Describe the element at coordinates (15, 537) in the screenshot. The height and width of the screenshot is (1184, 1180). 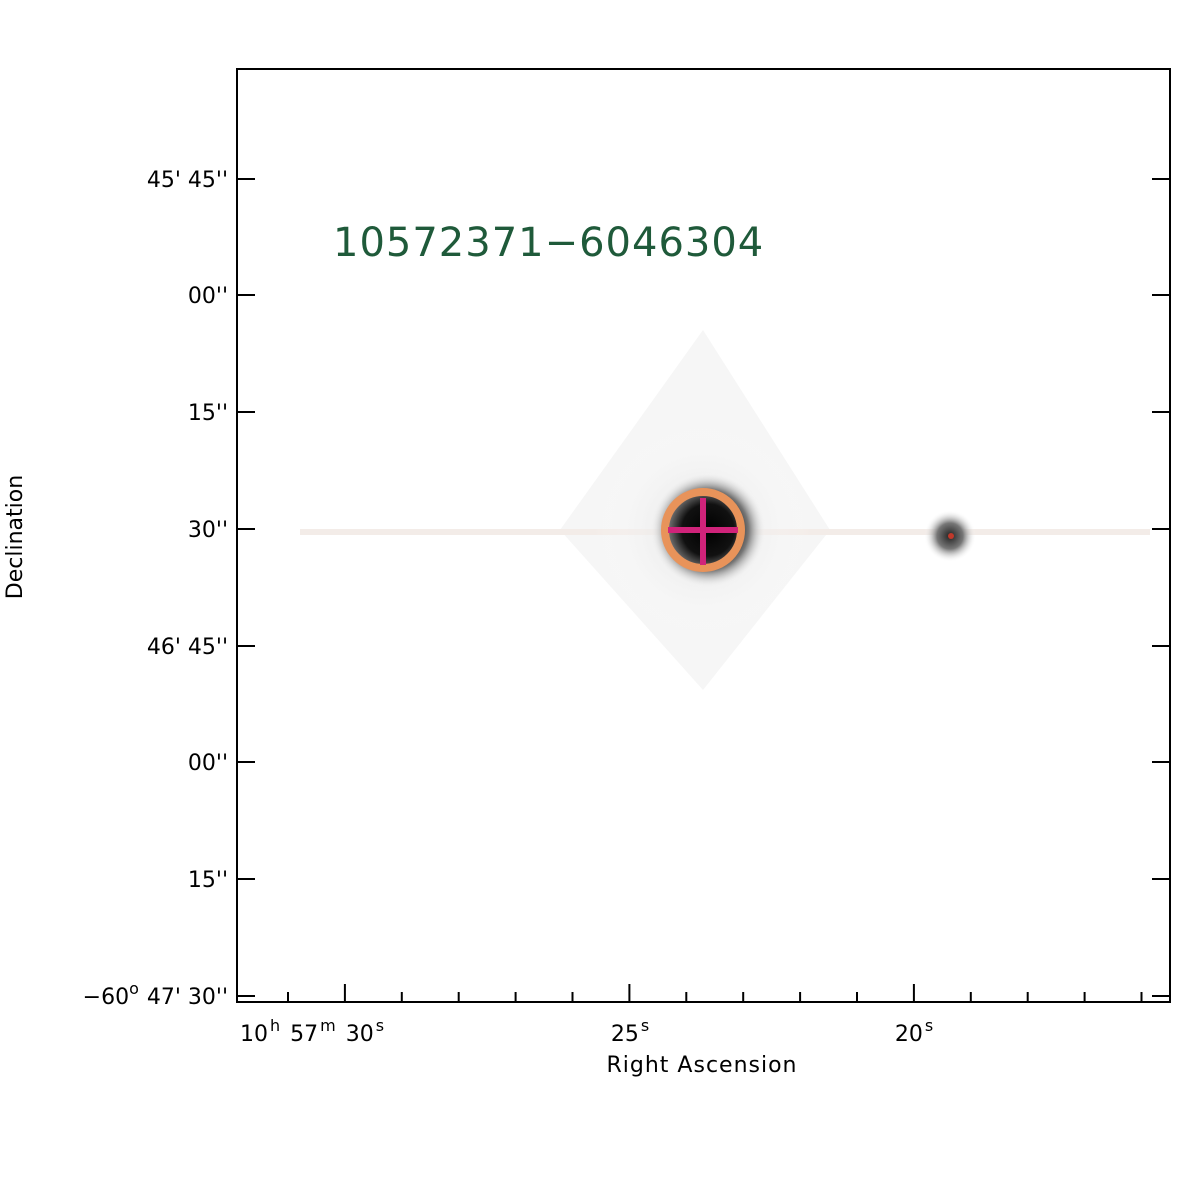
I see `y-axis-label: Declination` at that location.